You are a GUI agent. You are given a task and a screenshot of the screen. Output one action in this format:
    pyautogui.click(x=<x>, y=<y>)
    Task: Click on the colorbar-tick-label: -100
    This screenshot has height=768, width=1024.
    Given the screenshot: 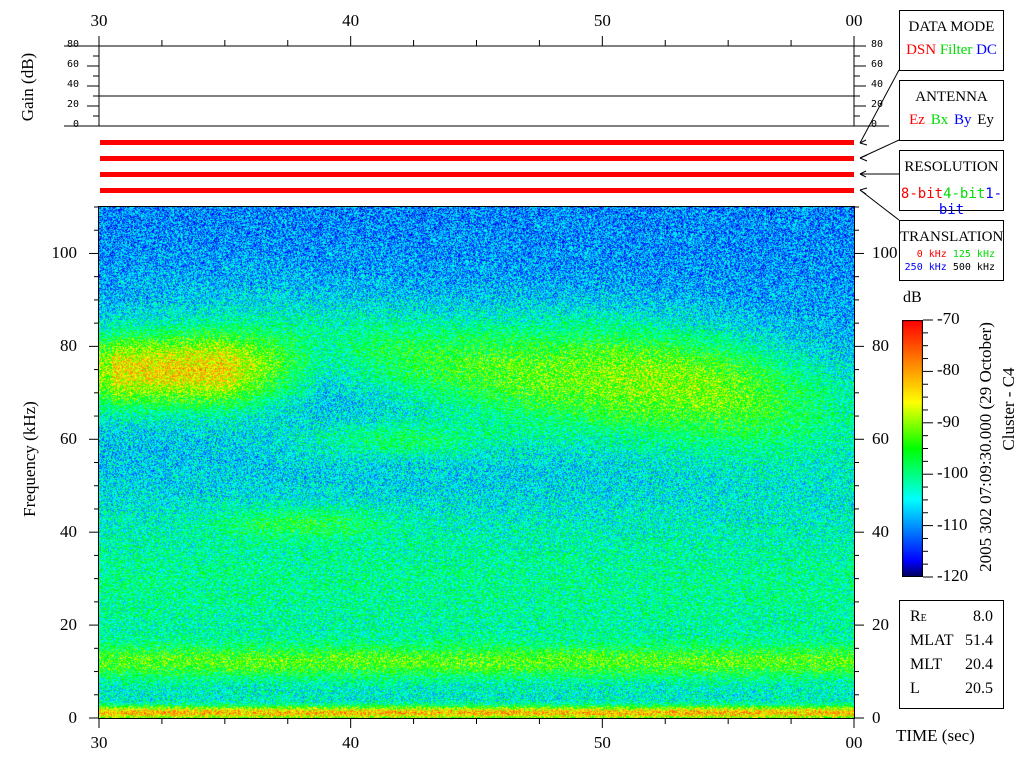 What is the action you would take?
    pyautogui.click(x=953, y=473)
    